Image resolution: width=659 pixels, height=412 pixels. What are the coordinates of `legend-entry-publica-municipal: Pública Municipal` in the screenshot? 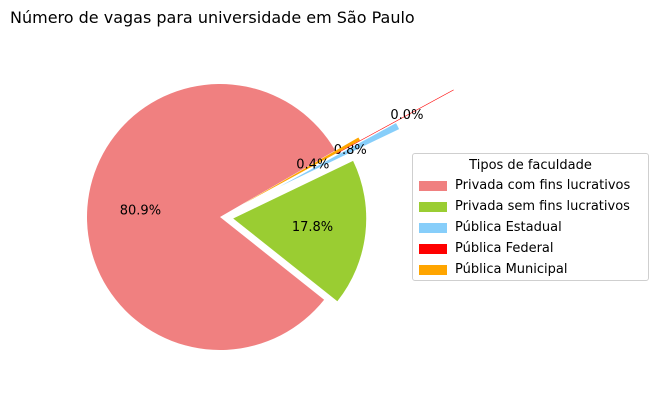 It's located at (530, 269).